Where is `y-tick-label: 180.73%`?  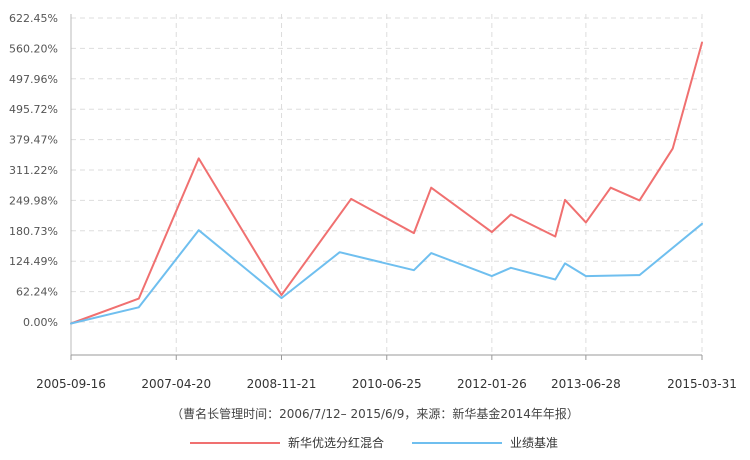
y-tick-label: 180.73% is located at coordinates (33, 231).